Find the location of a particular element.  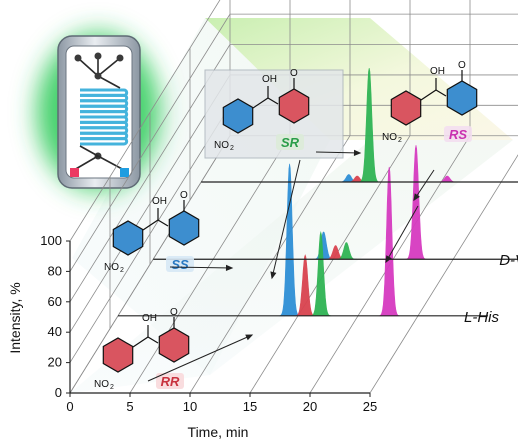

coil-loop is located at coordinates (104, 141).